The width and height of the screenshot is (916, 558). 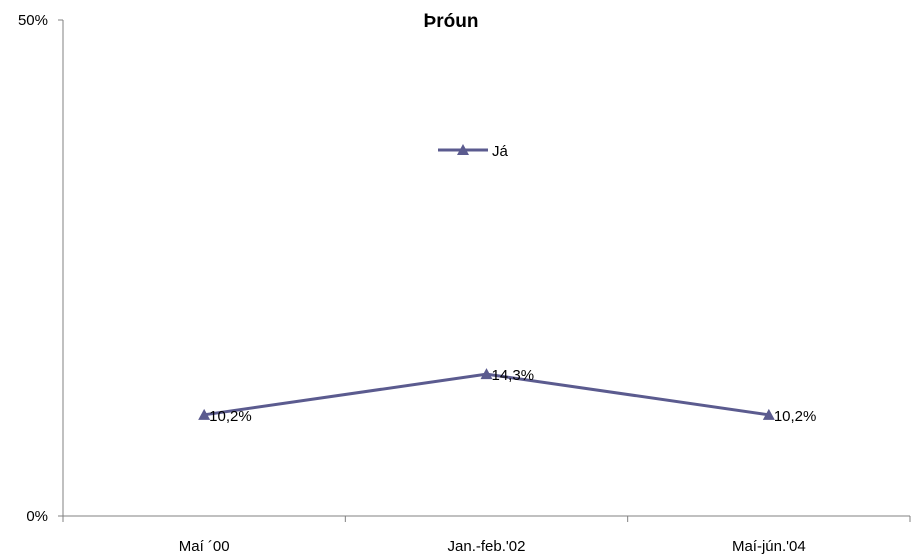 What do you see at coordinates (500, 151) in the screenshot?
I see `legend-label: Já` at bounding box center [500, 151].